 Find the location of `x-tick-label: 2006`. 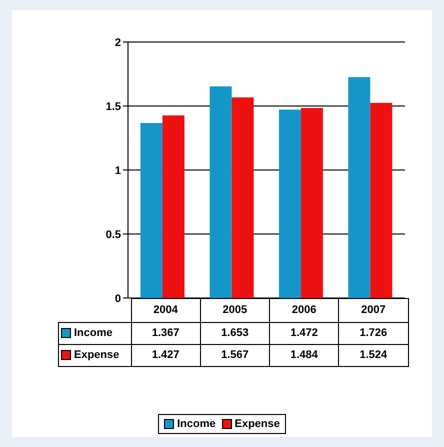

x-tick-label: 2006 is located at coordinates (304, 310).